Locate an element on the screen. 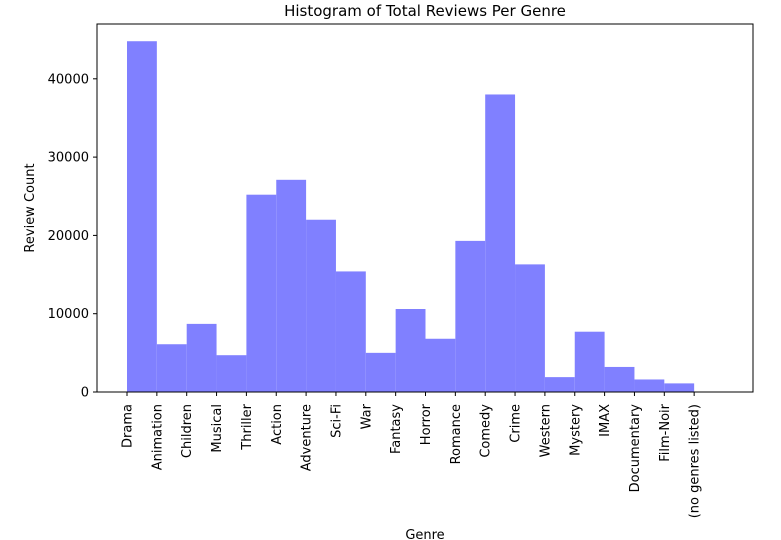 This screenshot has height=540, width=781. y-tick-label: 0 is located at coordinates (85, 393).